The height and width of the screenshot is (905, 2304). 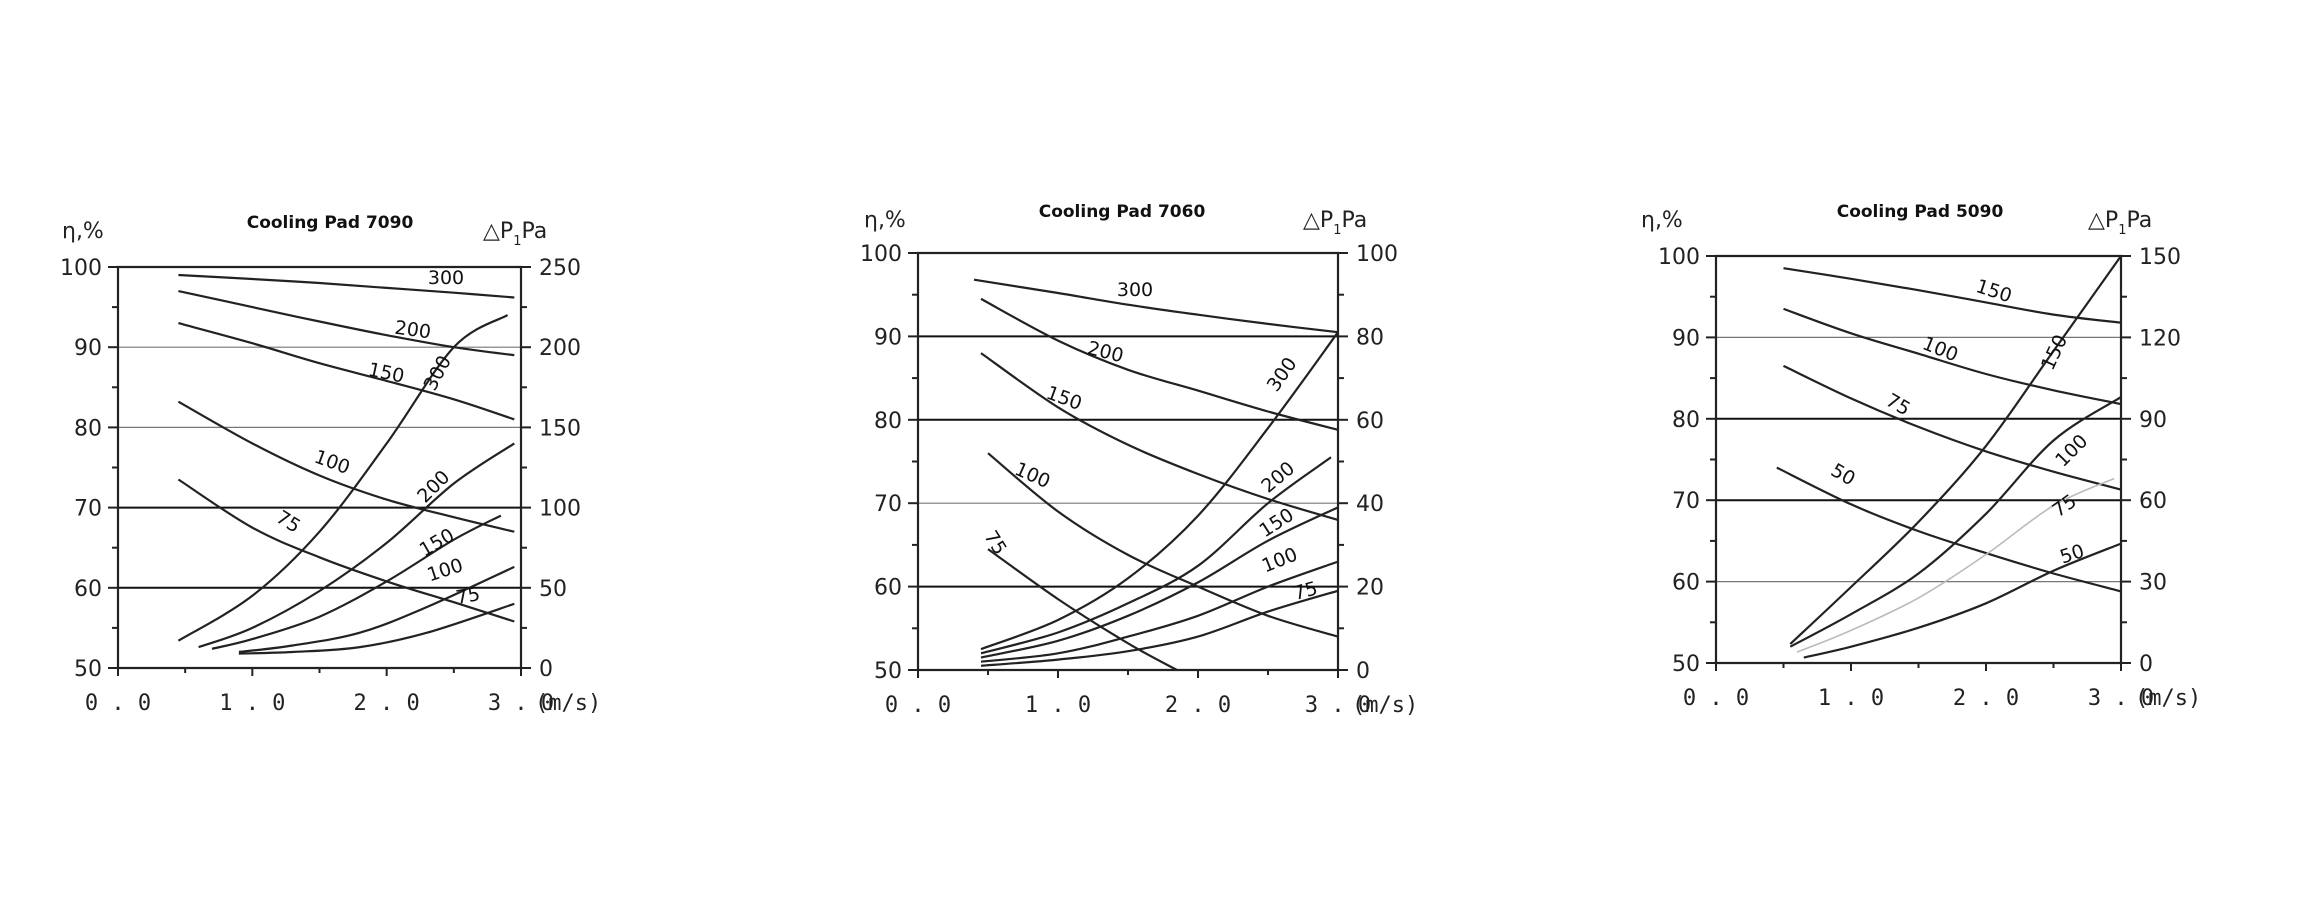 I want to click on y2-tick-label: 250, so click(x=560, y=268).